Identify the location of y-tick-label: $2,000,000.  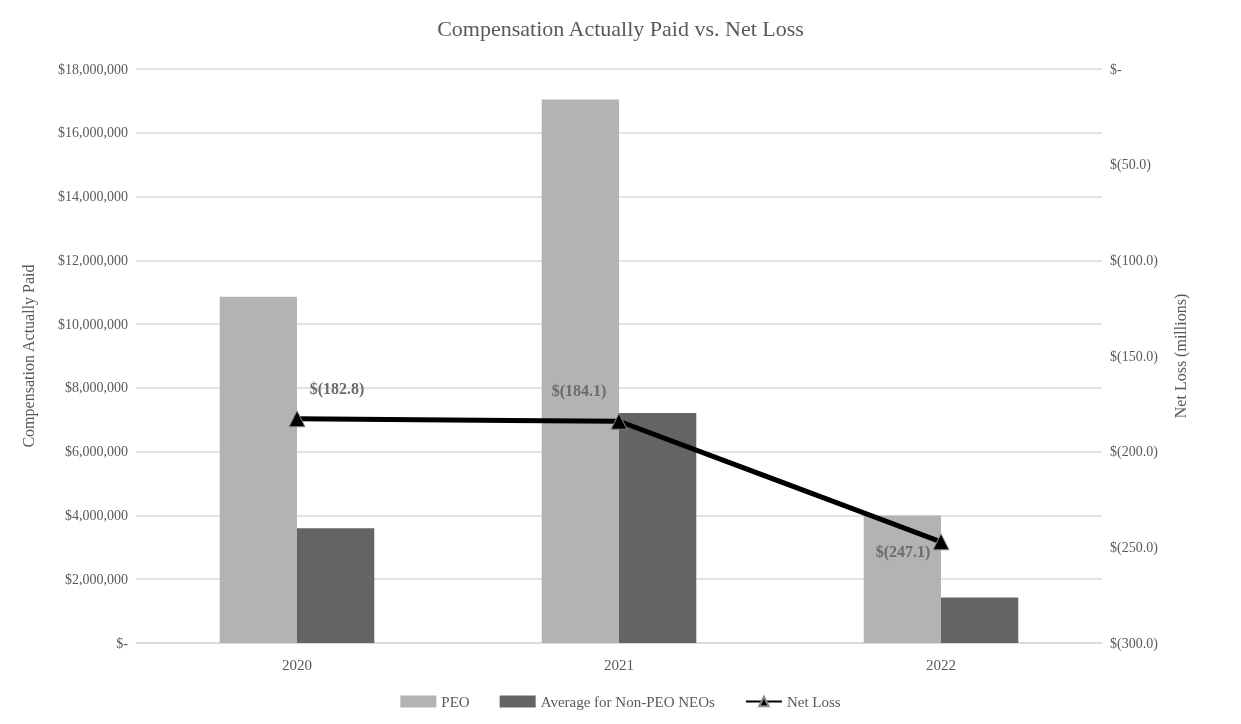
(96, 579).